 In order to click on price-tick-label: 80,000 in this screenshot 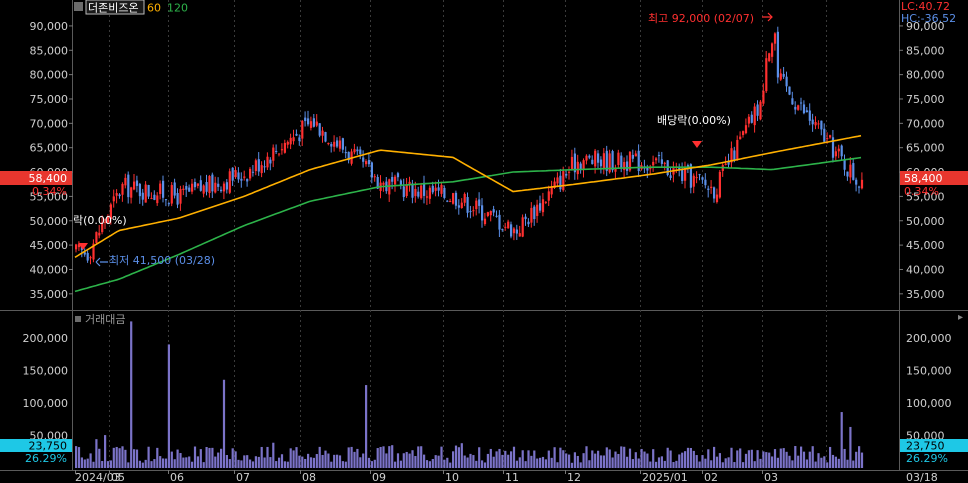, I will do `click(49, 75)`.